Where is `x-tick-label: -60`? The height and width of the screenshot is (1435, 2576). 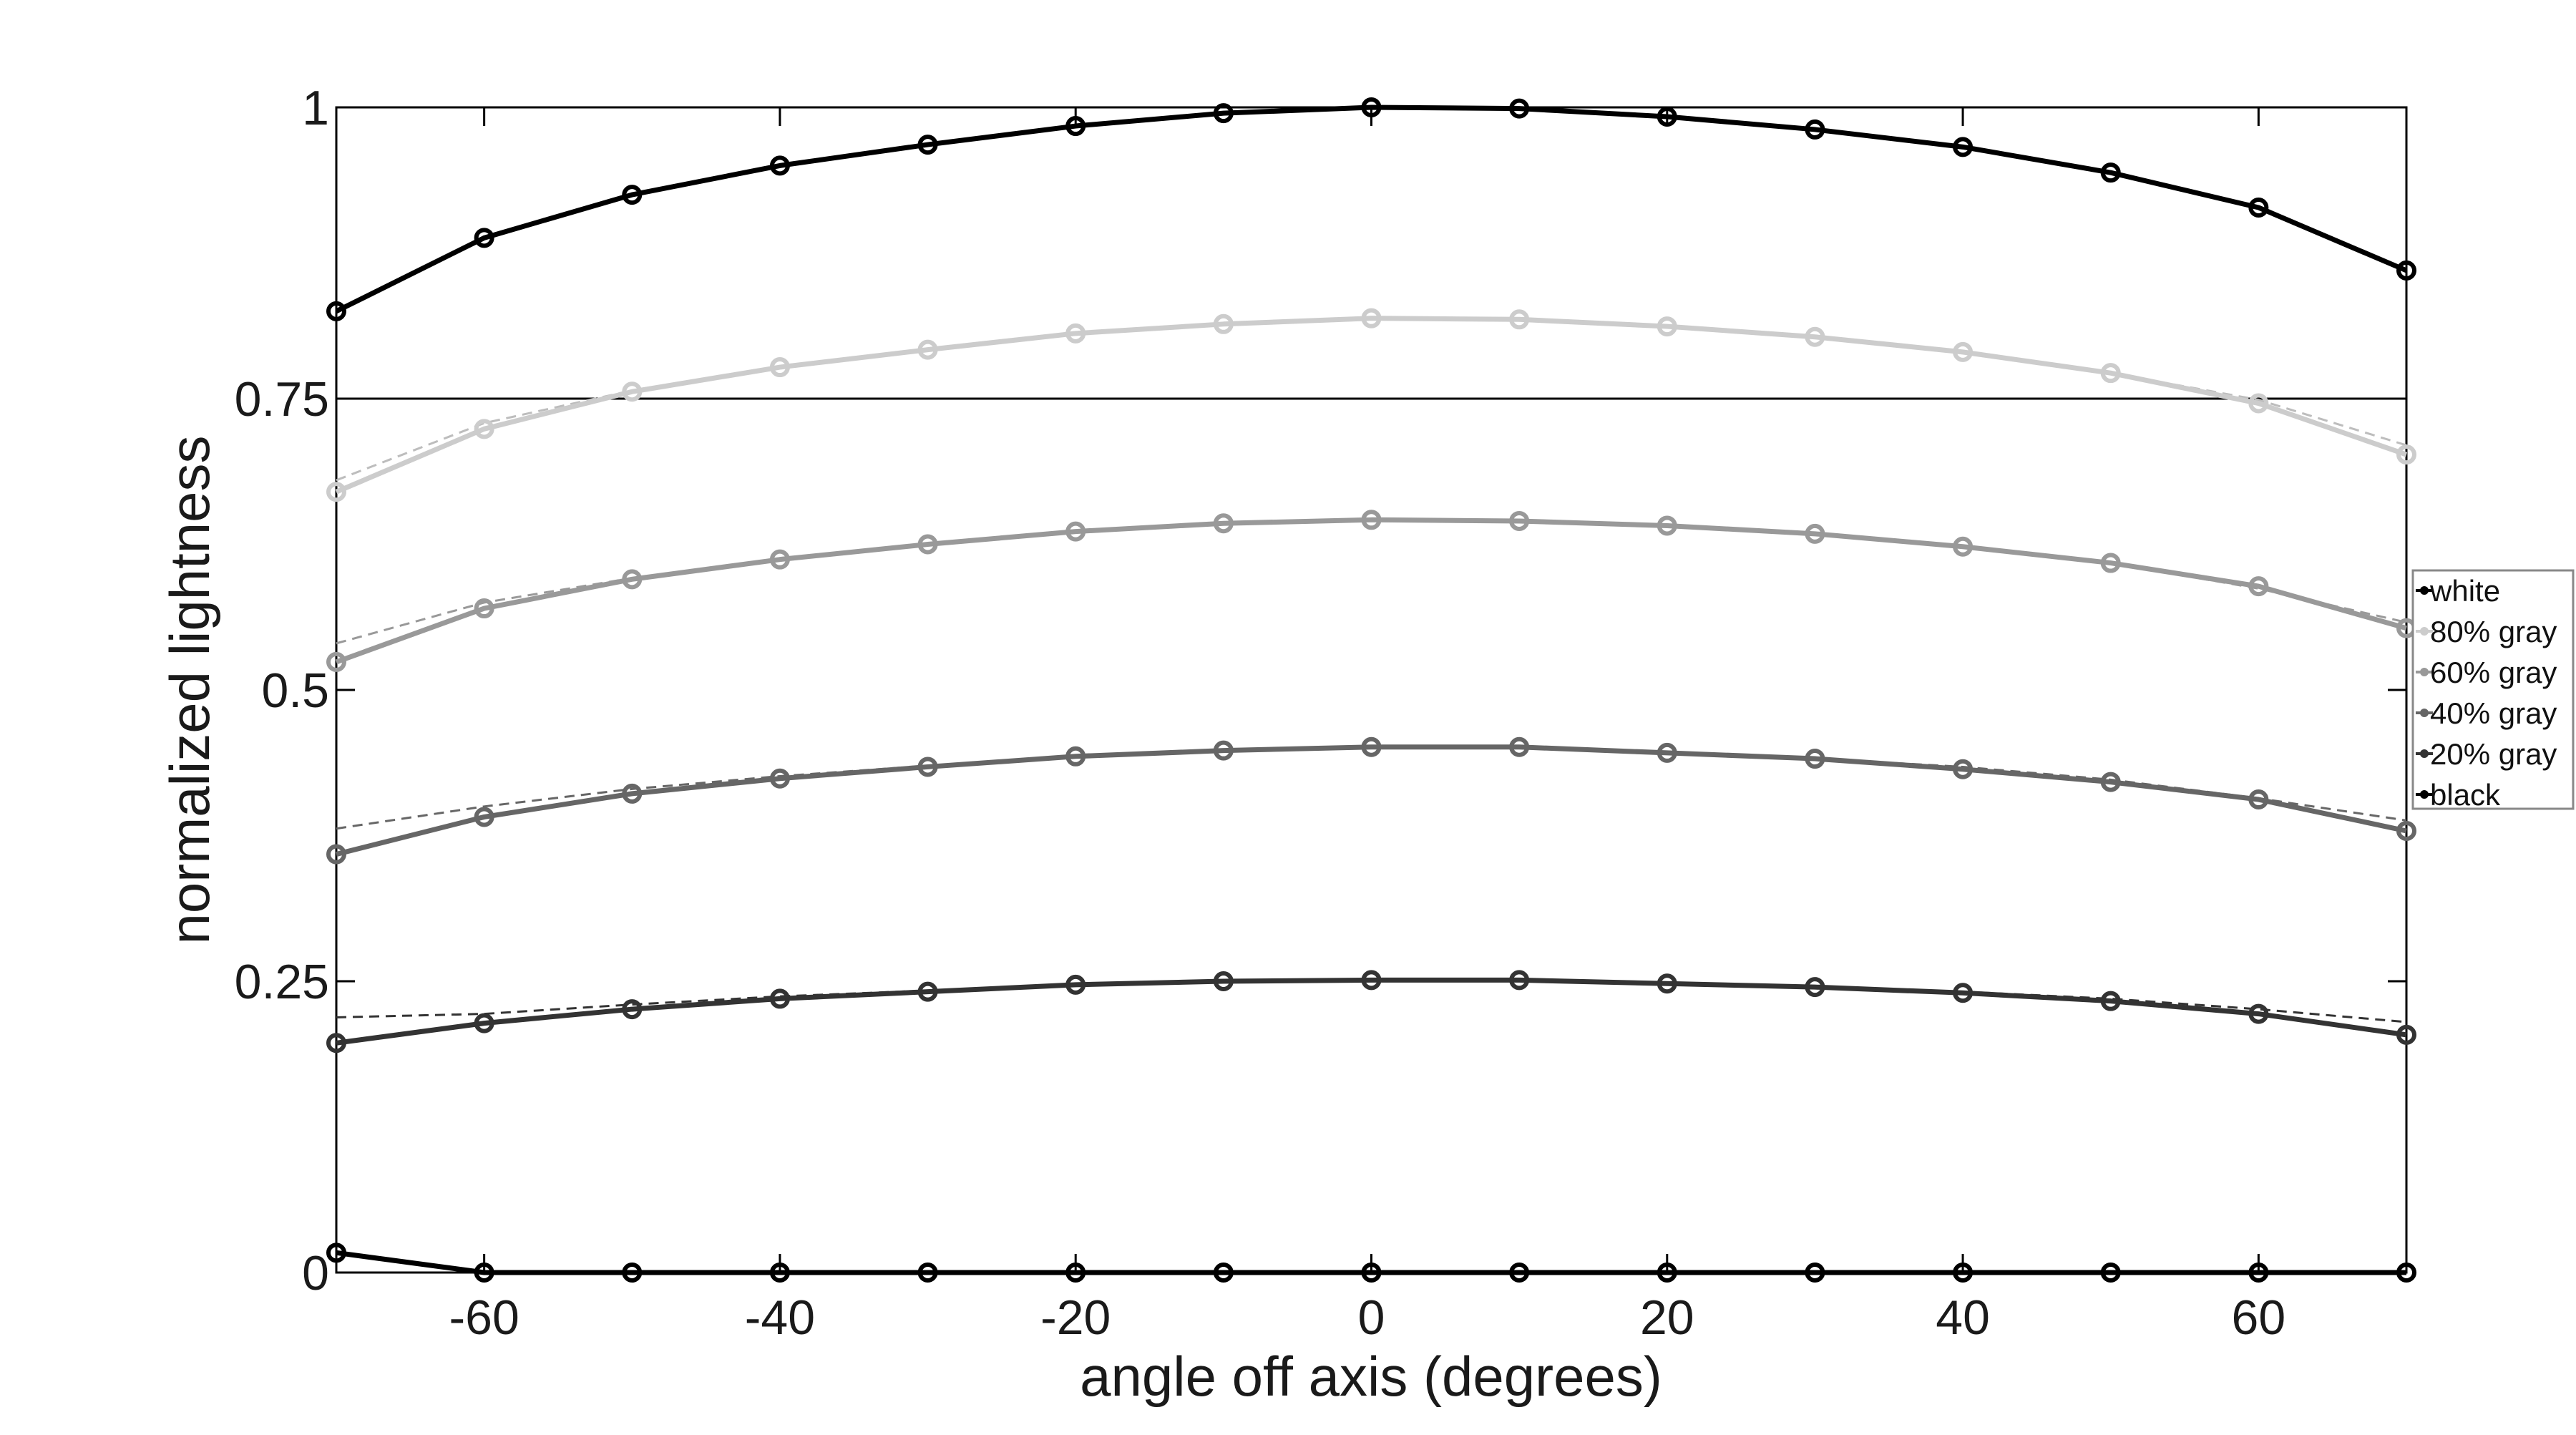 x-tick-label: -60 is located at coordinates (484, 1318).